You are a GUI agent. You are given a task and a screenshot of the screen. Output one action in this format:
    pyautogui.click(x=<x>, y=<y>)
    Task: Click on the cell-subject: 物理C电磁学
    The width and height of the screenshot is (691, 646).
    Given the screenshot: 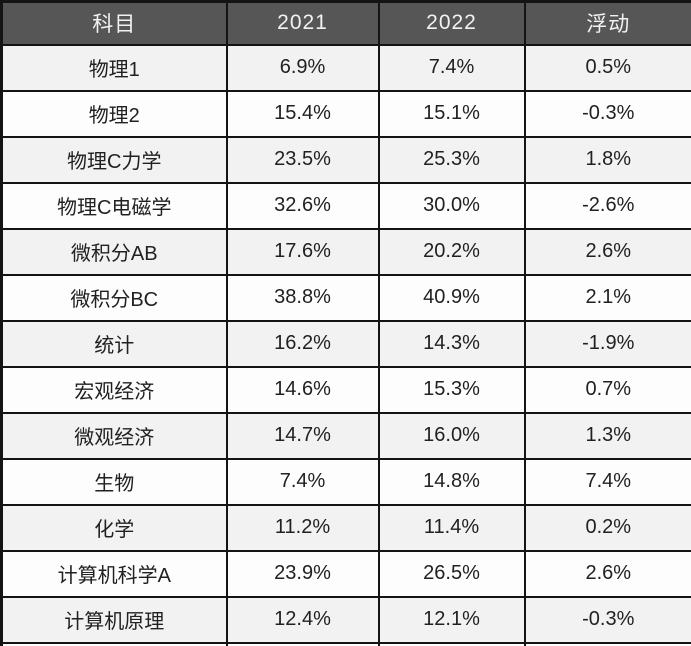 What is the action you would take?
    pyautogui.click(x=114, y=205)
    